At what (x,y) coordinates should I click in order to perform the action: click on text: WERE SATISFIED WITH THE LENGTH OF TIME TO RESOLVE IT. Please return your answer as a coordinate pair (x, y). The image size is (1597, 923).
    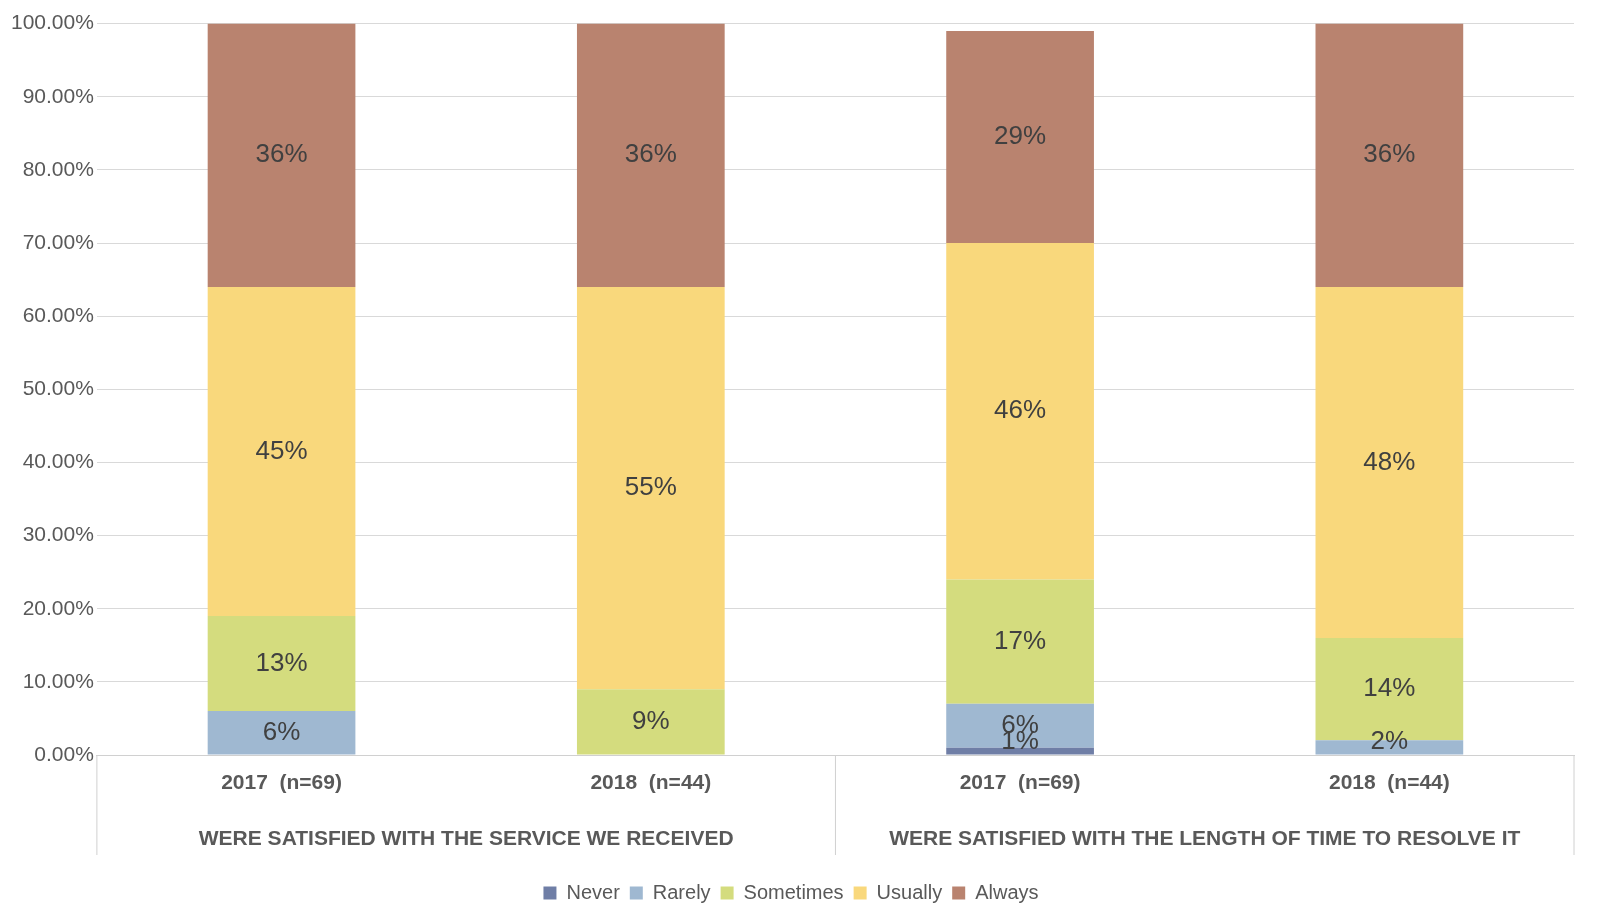
    Looking at the image, I should click on (1205, 837).